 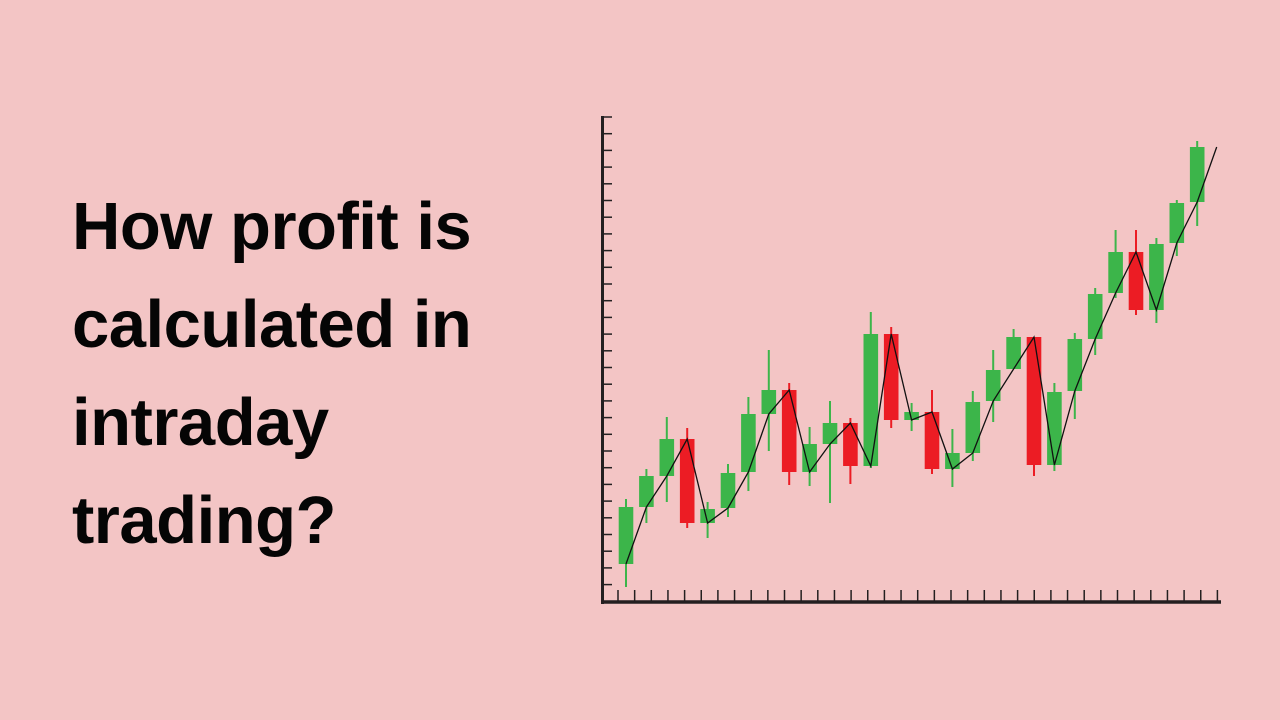 What do you see at coordinates (200, 422) in the screenshot?
I see `headline-line-3: intraday` at bounding box center [200, 422].